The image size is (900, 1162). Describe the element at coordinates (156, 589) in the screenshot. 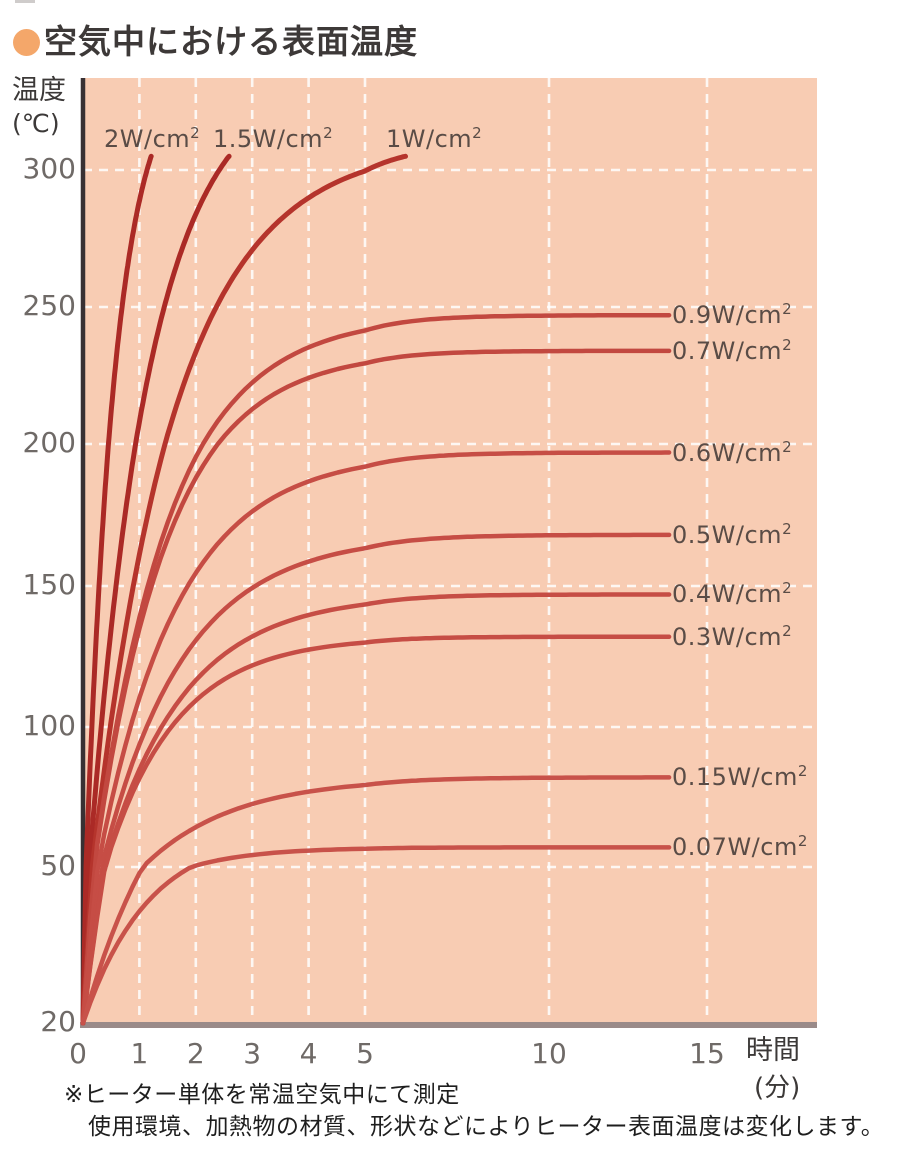

I see `curve-1.5Wcm` at that location.